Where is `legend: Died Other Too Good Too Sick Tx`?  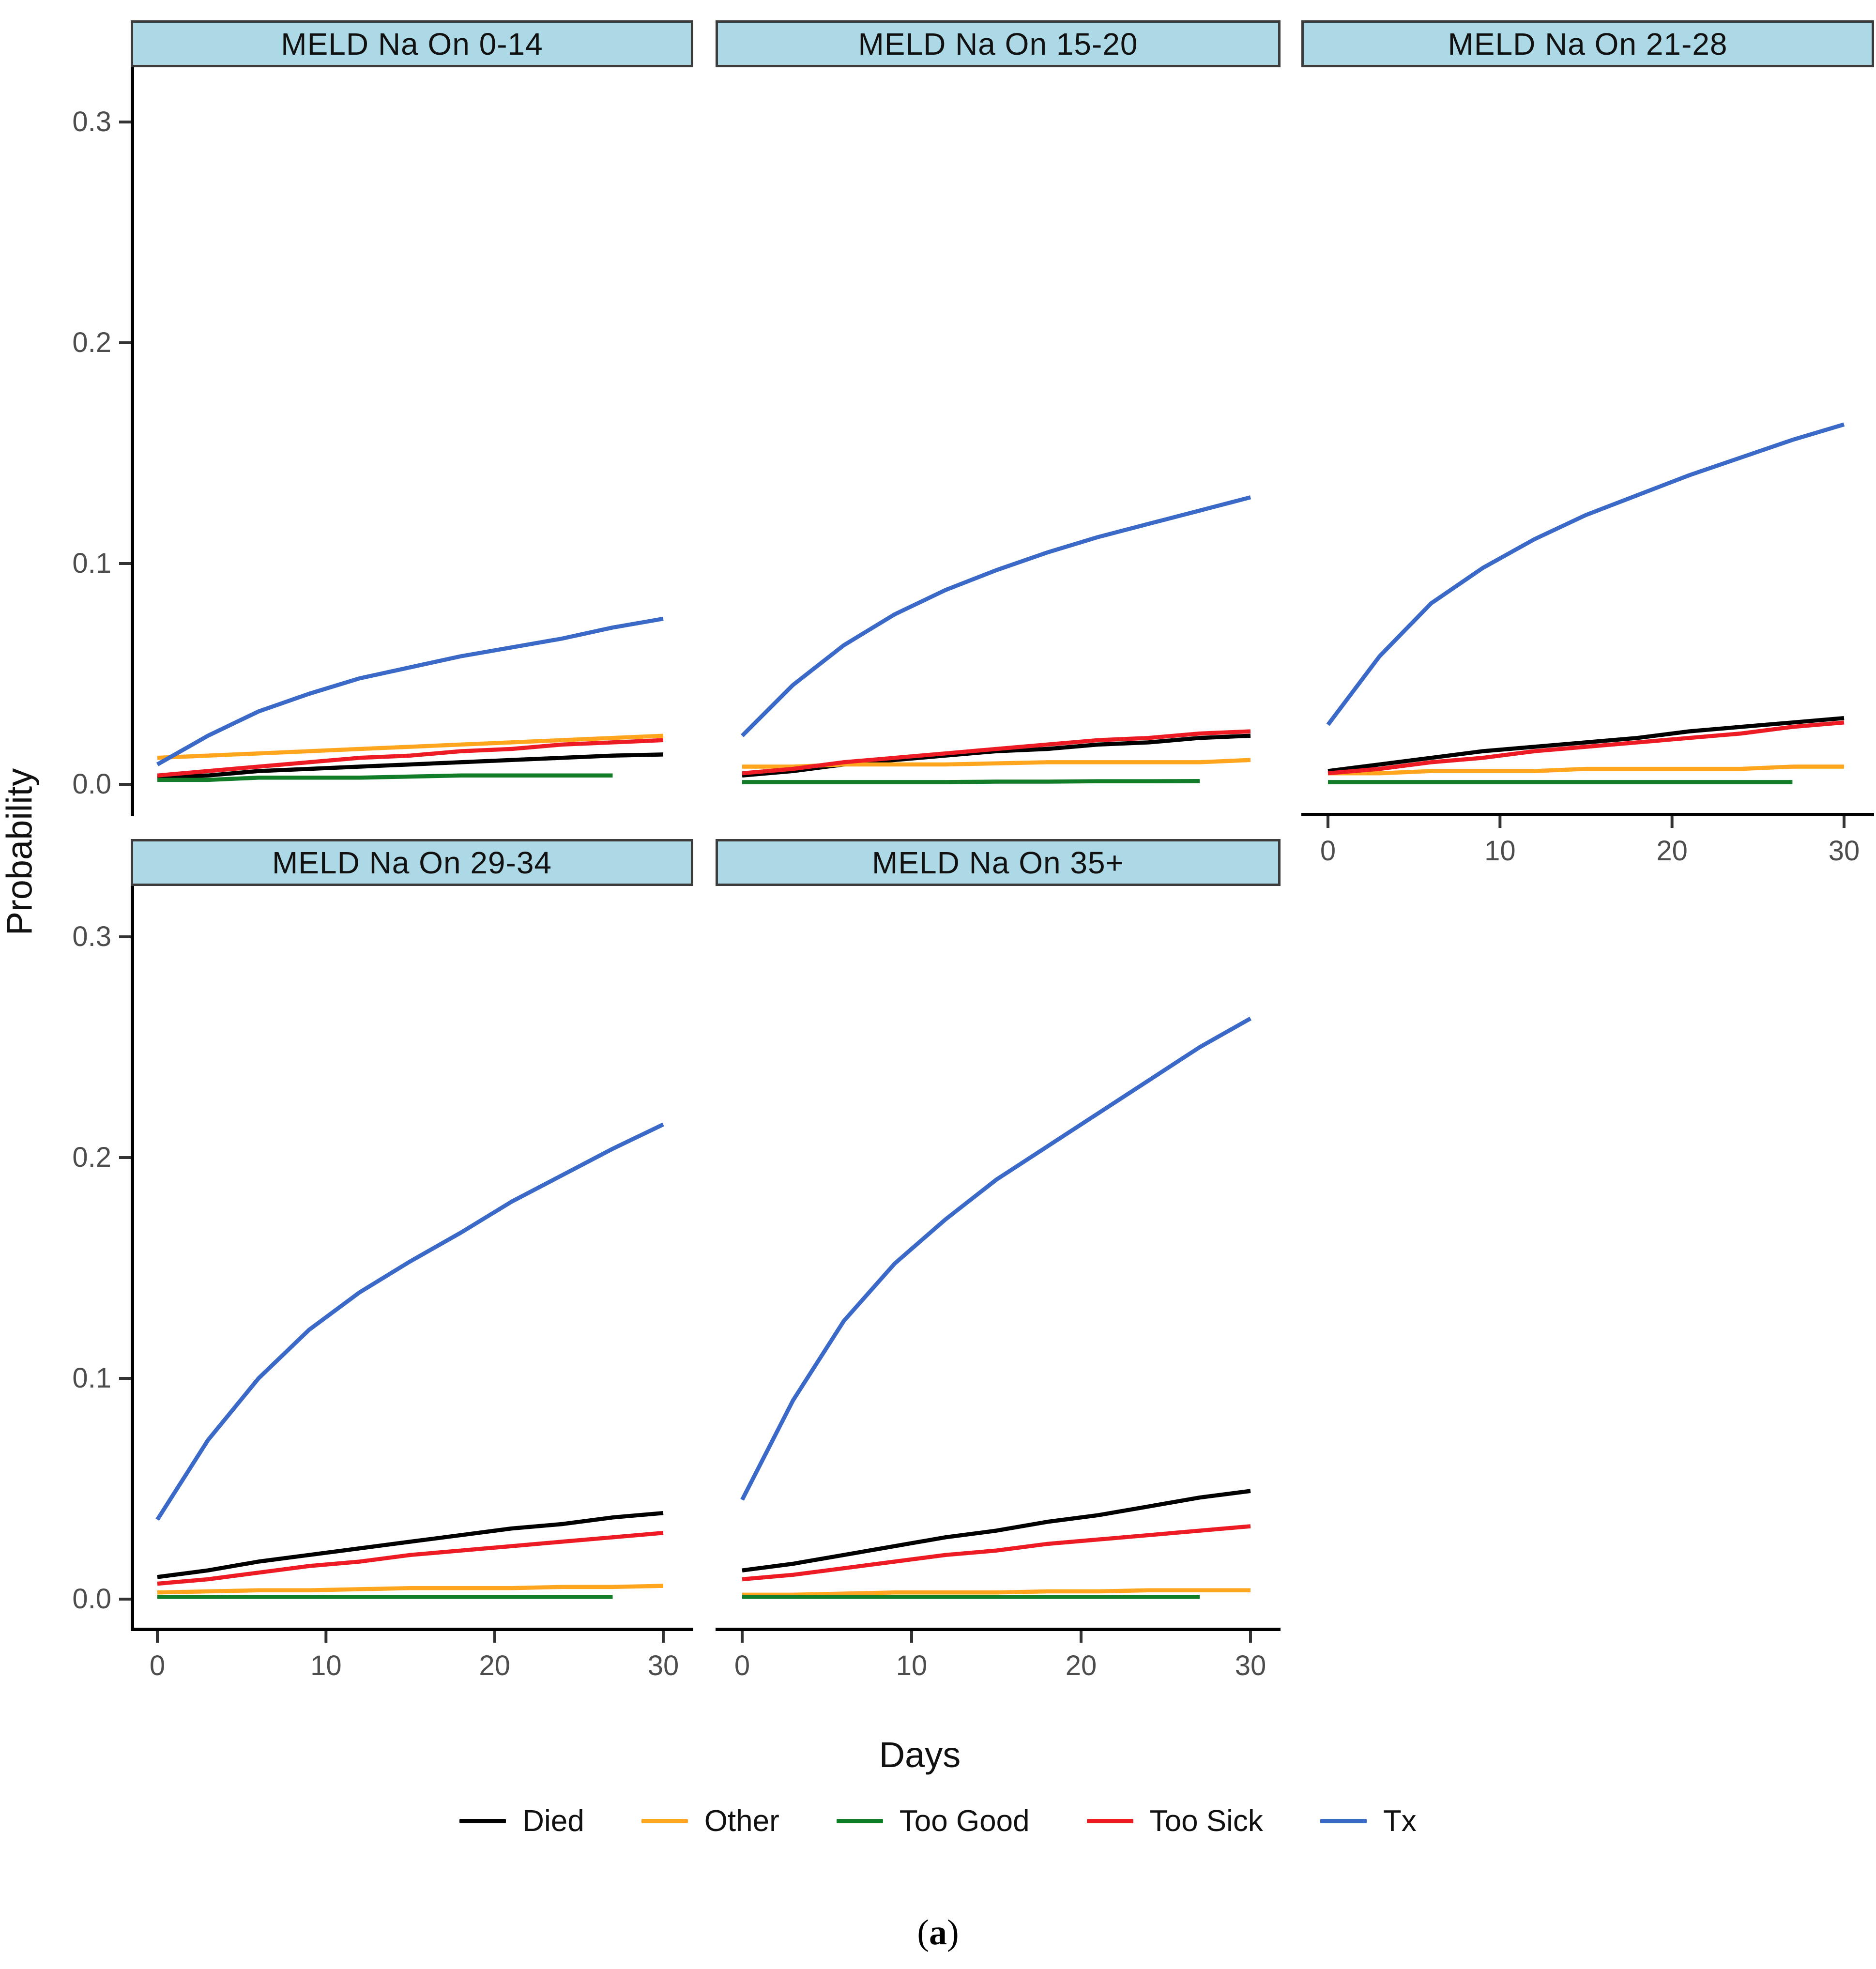 legend: Died Other Too Good Too Sick Tx is located at coordinates (938, 1821).